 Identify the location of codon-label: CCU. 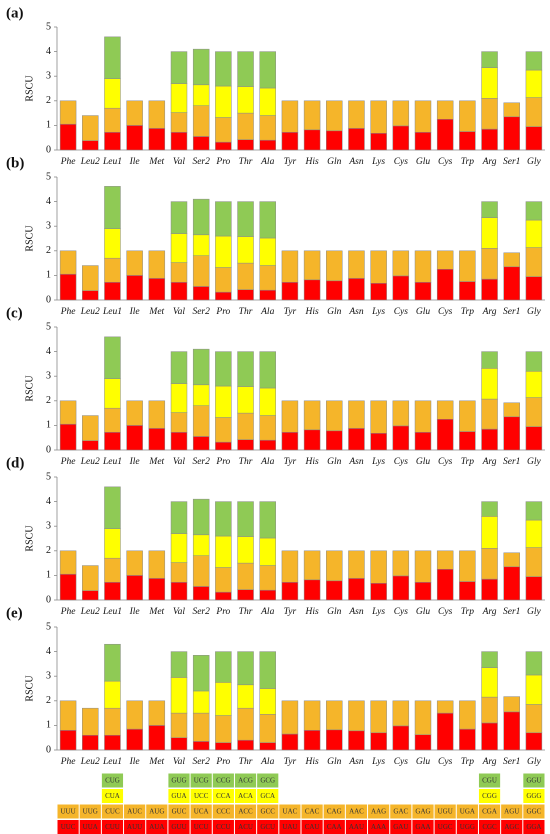
(223, 827).